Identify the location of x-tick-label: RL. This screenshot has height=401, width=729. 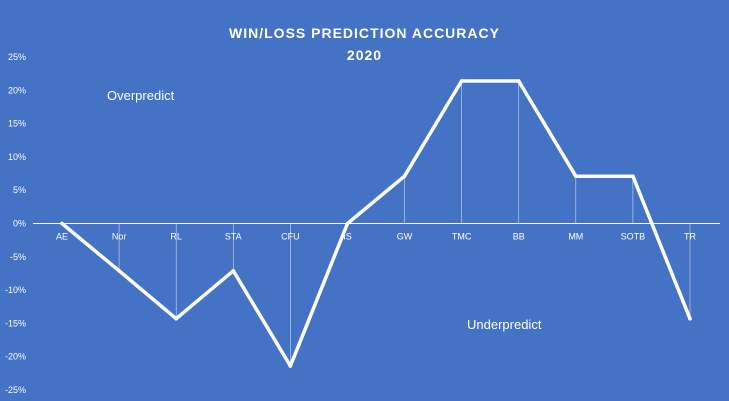
(176, 237).